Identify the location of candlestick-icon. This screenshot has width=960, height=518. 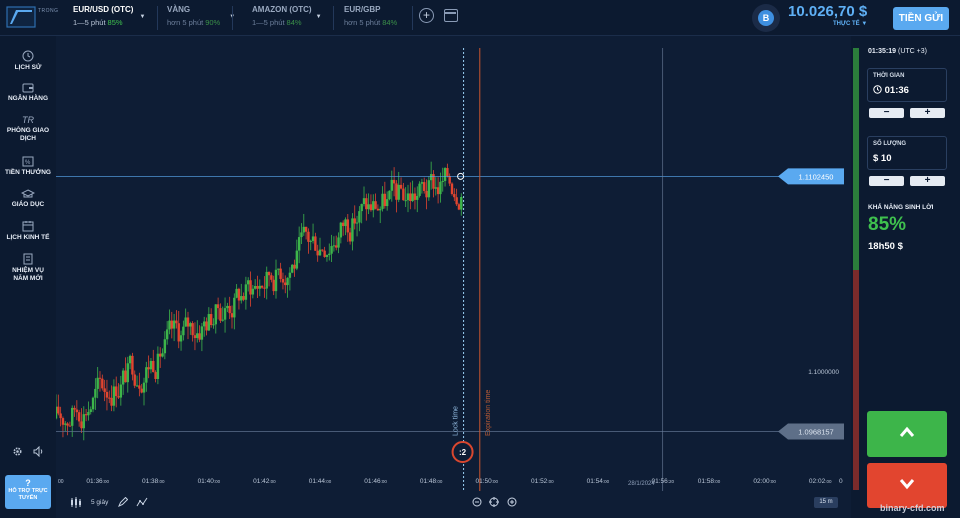
(76, 502).